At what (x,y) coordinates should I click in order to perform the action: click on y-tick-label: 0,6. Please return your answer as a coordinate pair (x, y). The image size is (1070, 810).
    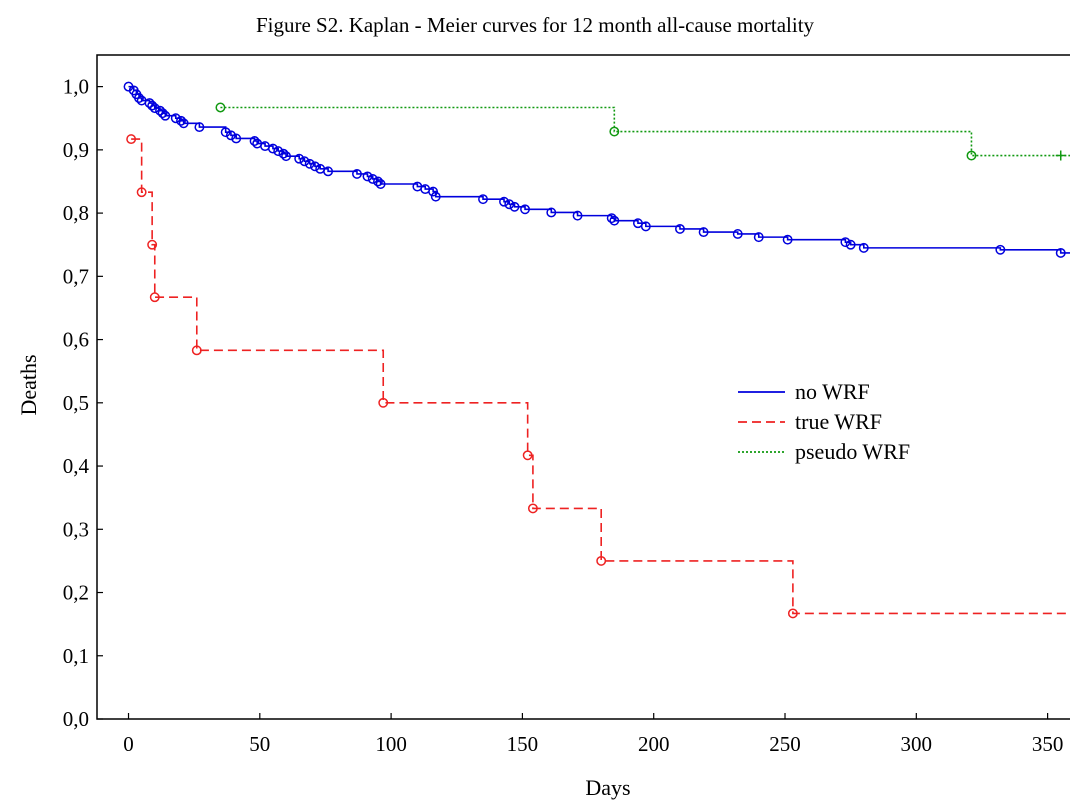
    Looking at the image, I should click on (76, 340).